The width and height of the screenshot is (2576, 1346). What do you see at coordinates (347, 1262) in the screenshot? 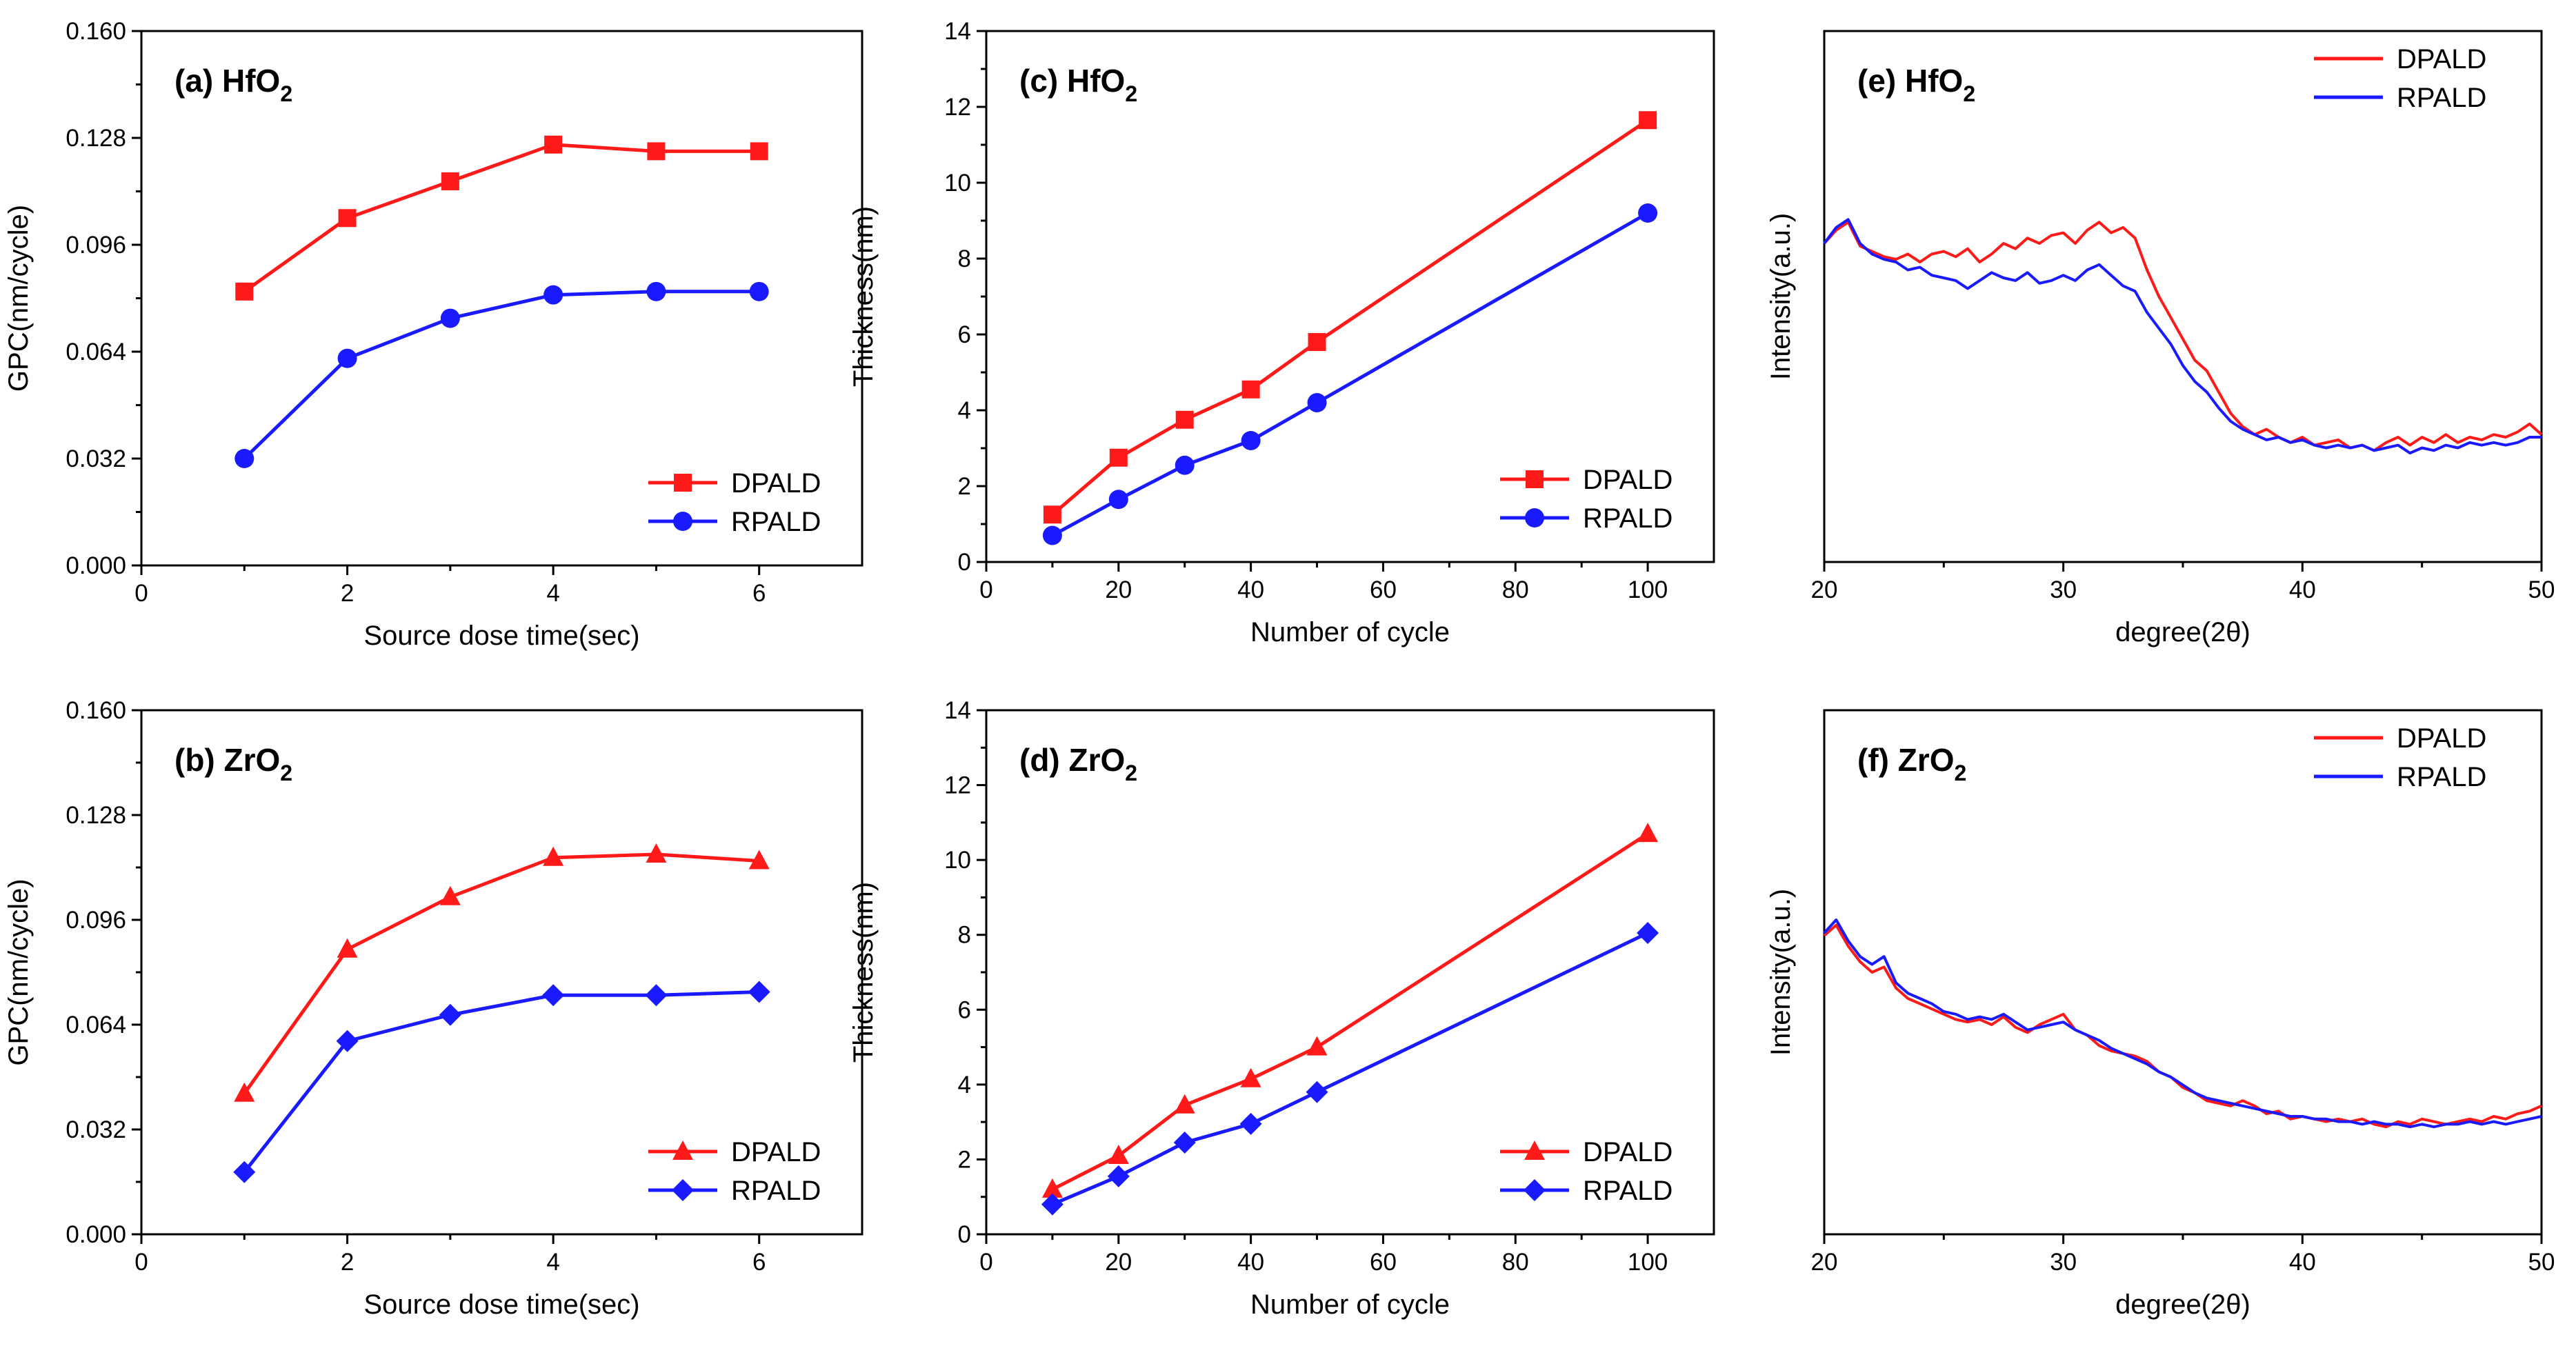
I see `x-tick-label: 2` at bounding box center [347, 1262].